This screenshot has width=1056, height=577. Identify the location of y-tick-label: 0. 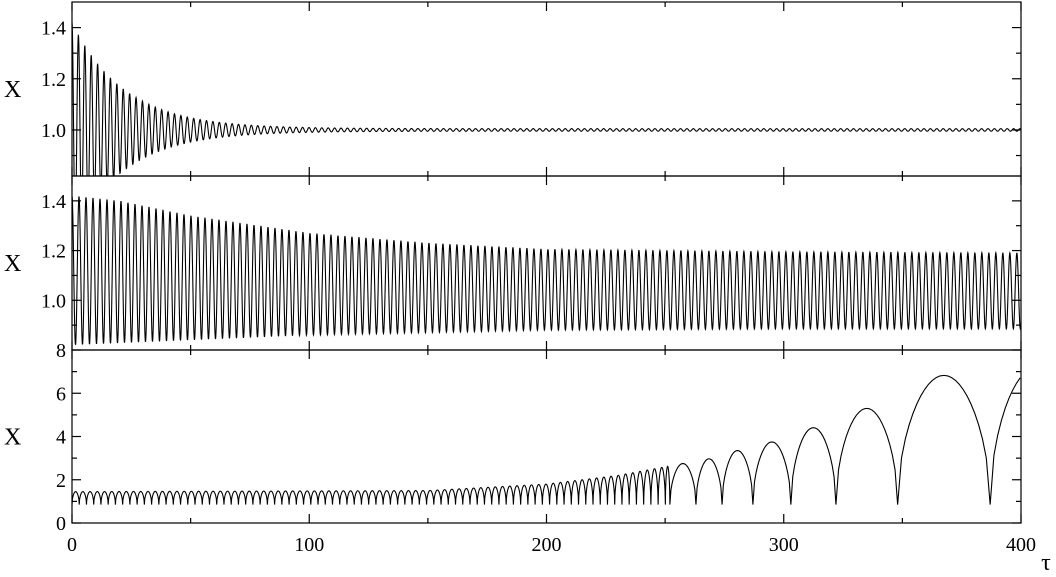
(61, 524).